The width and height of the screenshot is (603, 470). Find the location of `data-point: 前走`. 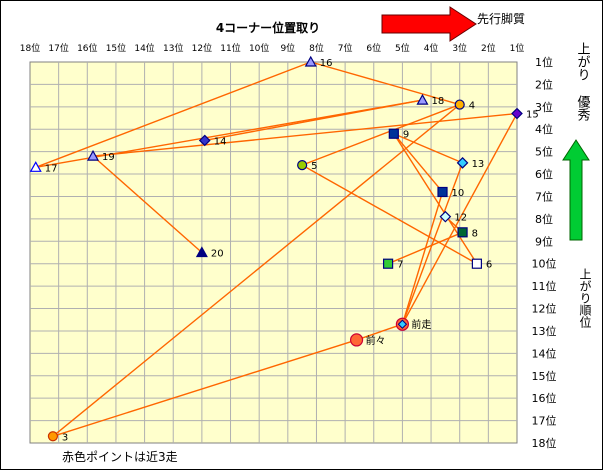

data-point: 前走 is located at coordinates (413, 324).